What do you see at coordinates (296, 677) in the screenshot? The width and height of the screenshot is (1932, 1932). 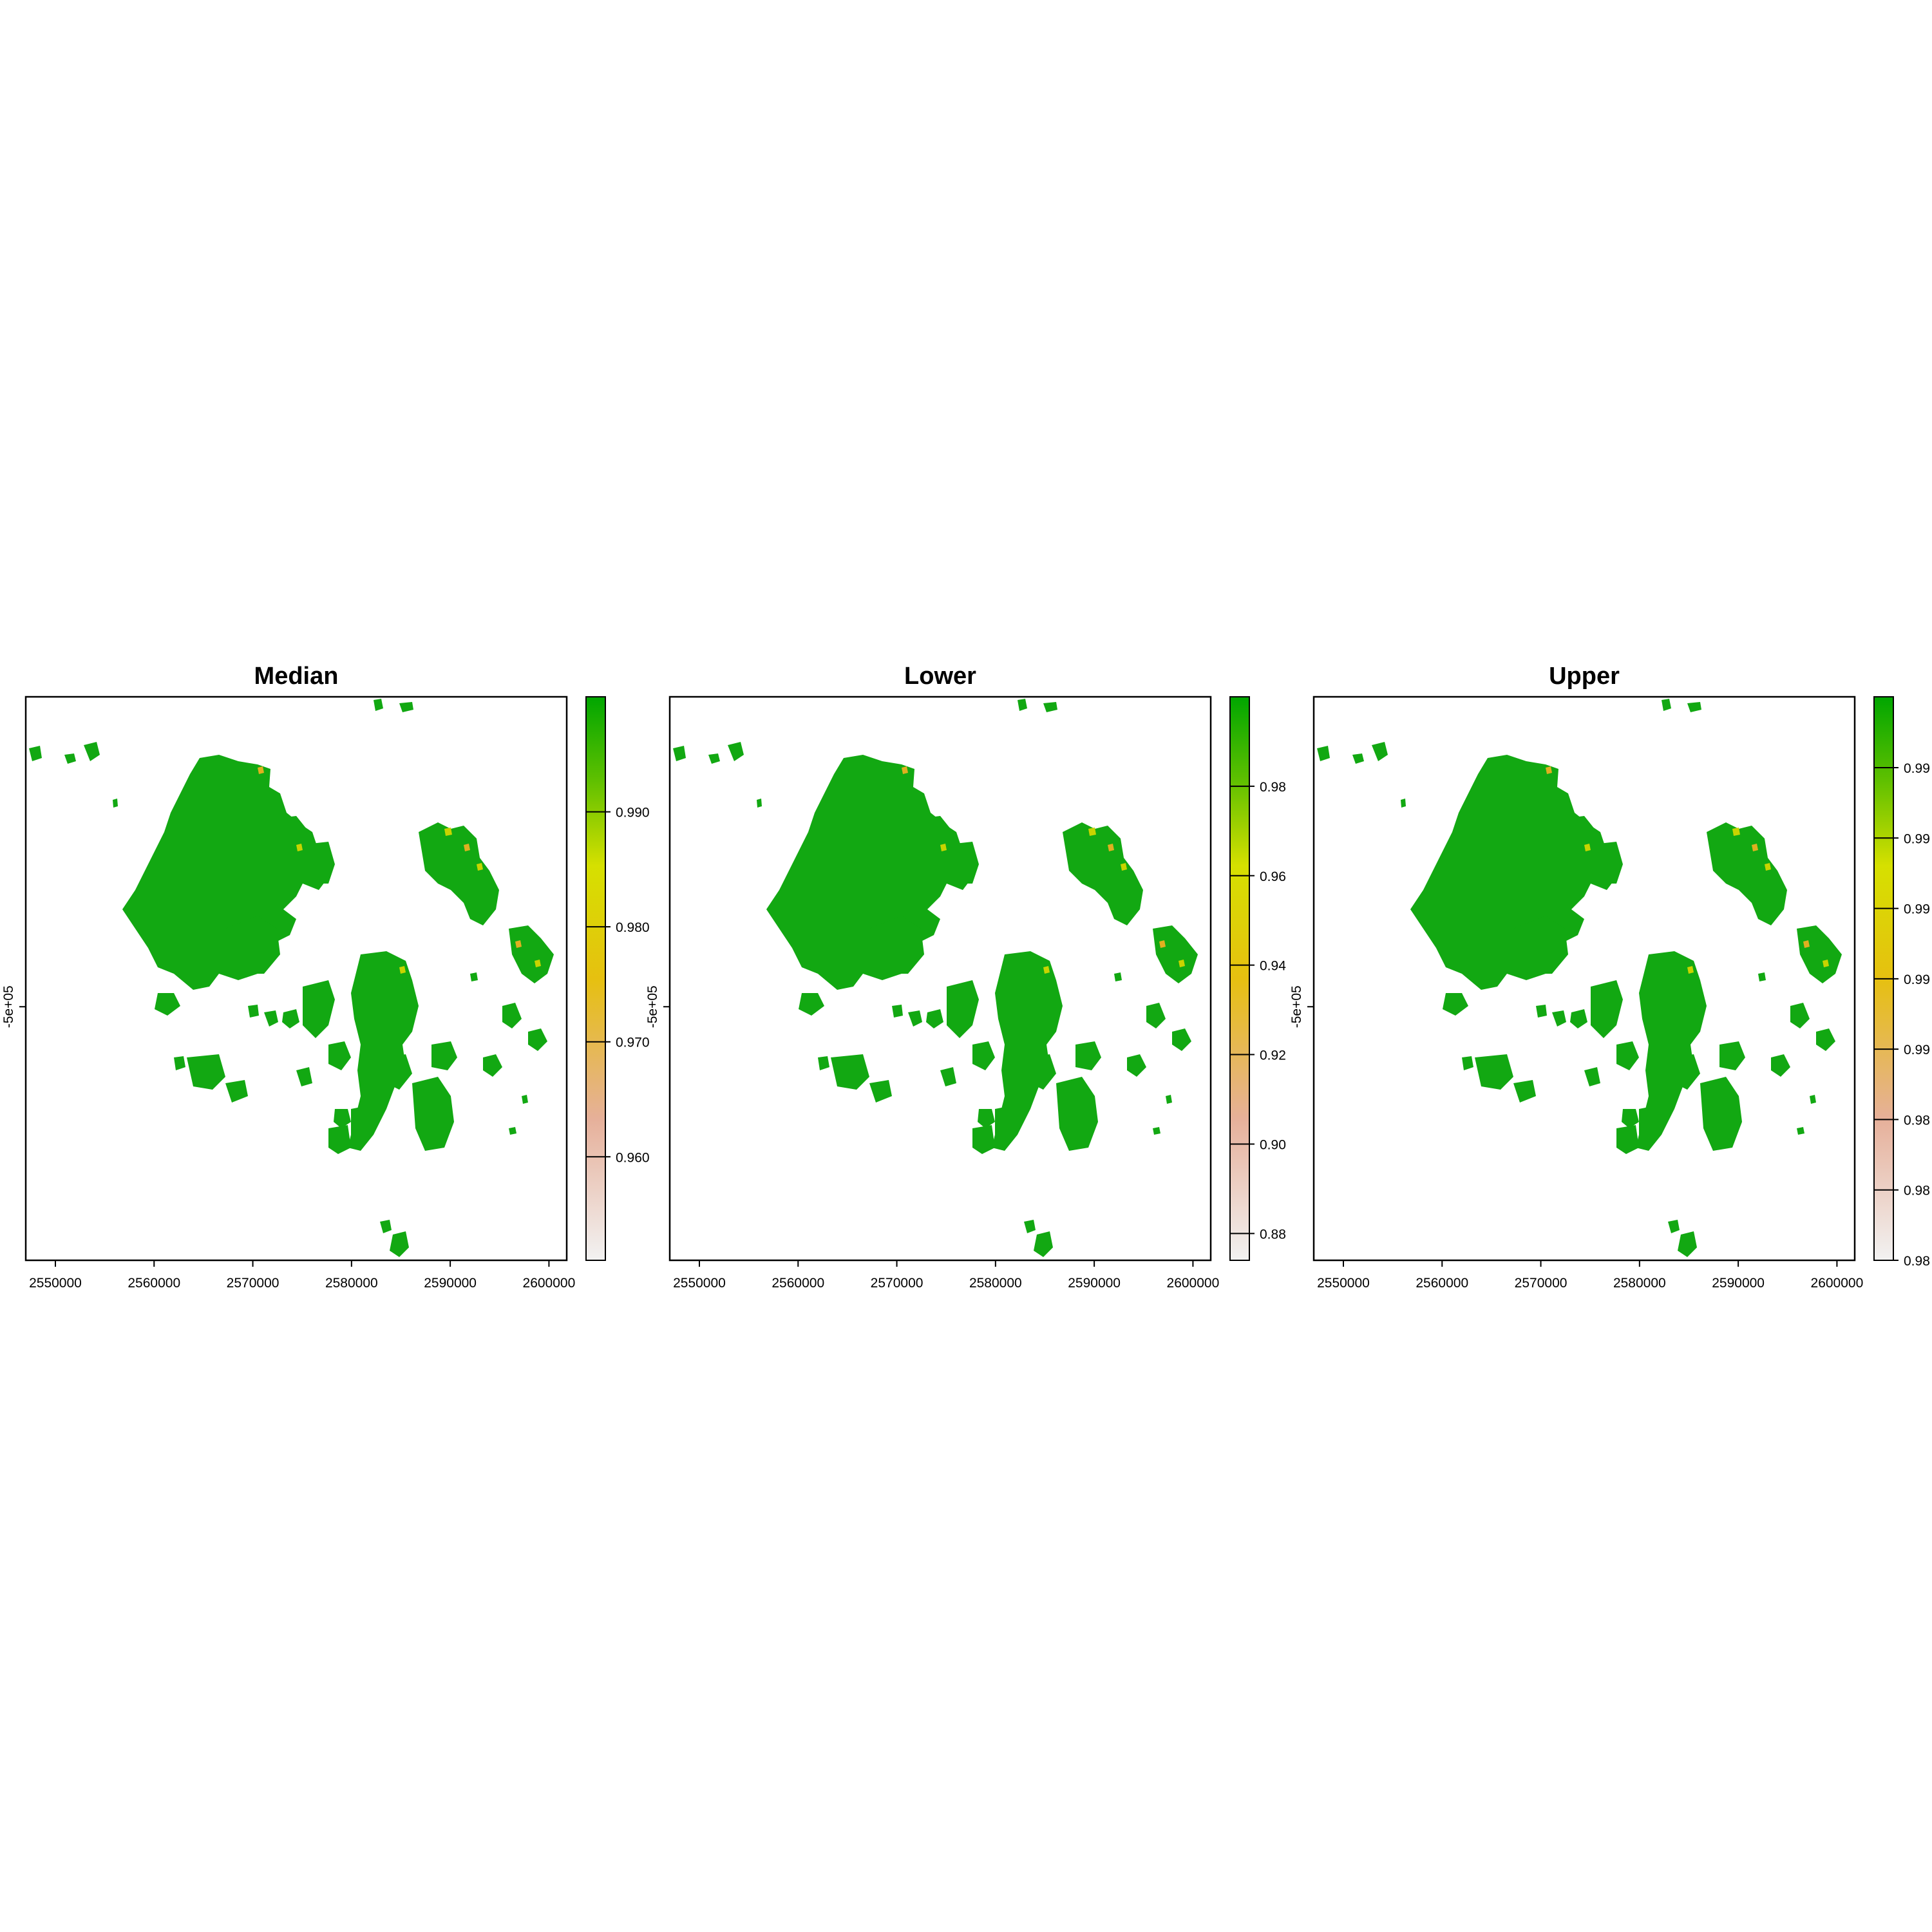 I see `panel-title: Median` at bounding box center [296, 677].